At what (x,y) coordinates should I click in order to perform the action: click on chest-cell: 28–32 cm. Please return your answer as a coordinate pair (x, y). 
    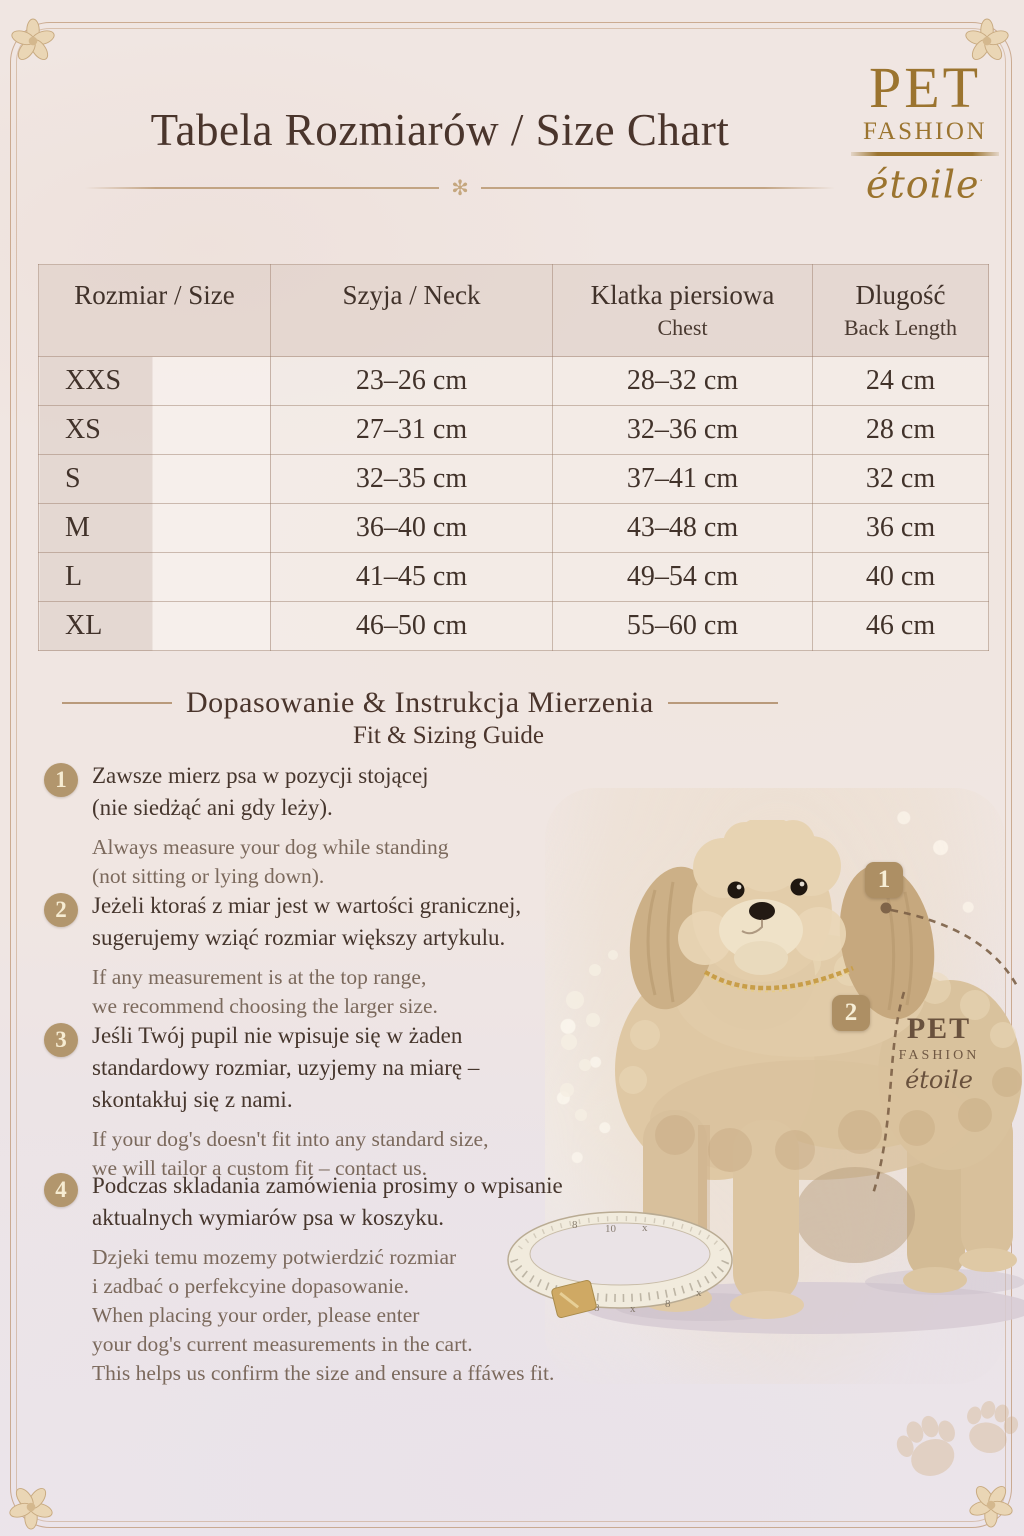
    Looking at the image, I should click on (682, 381).